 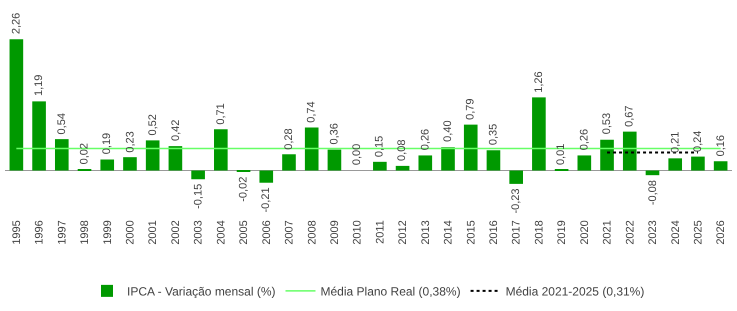 I want to click on x-tick-label: 2018, so click(x=539, y=232).